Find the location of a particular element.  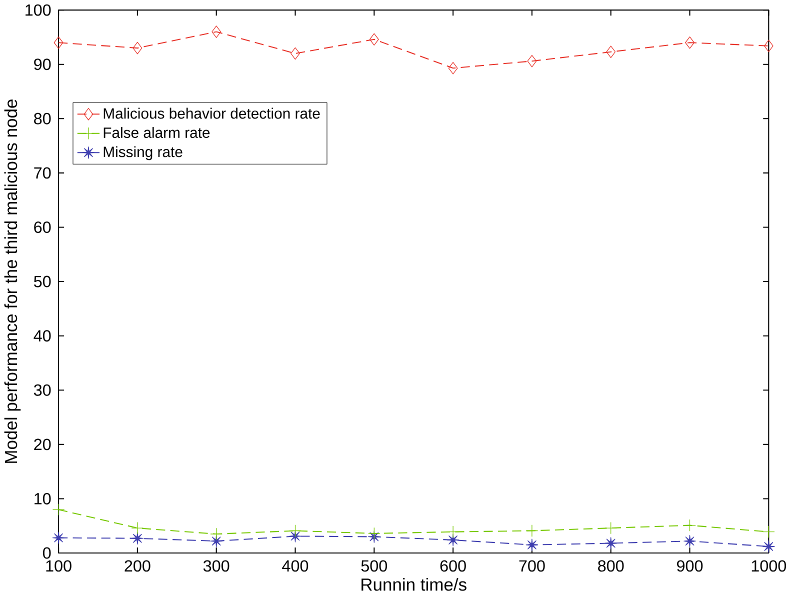

x-tick-label: 100 is located at coordinates (59, 566).